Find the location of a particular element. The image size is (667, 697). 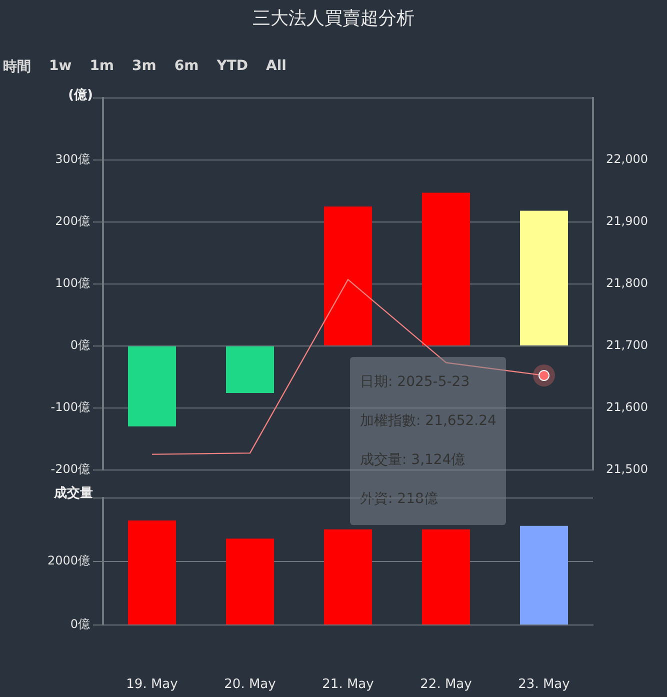

x-tick-label: 20. May is located at coordinates (250, 684).